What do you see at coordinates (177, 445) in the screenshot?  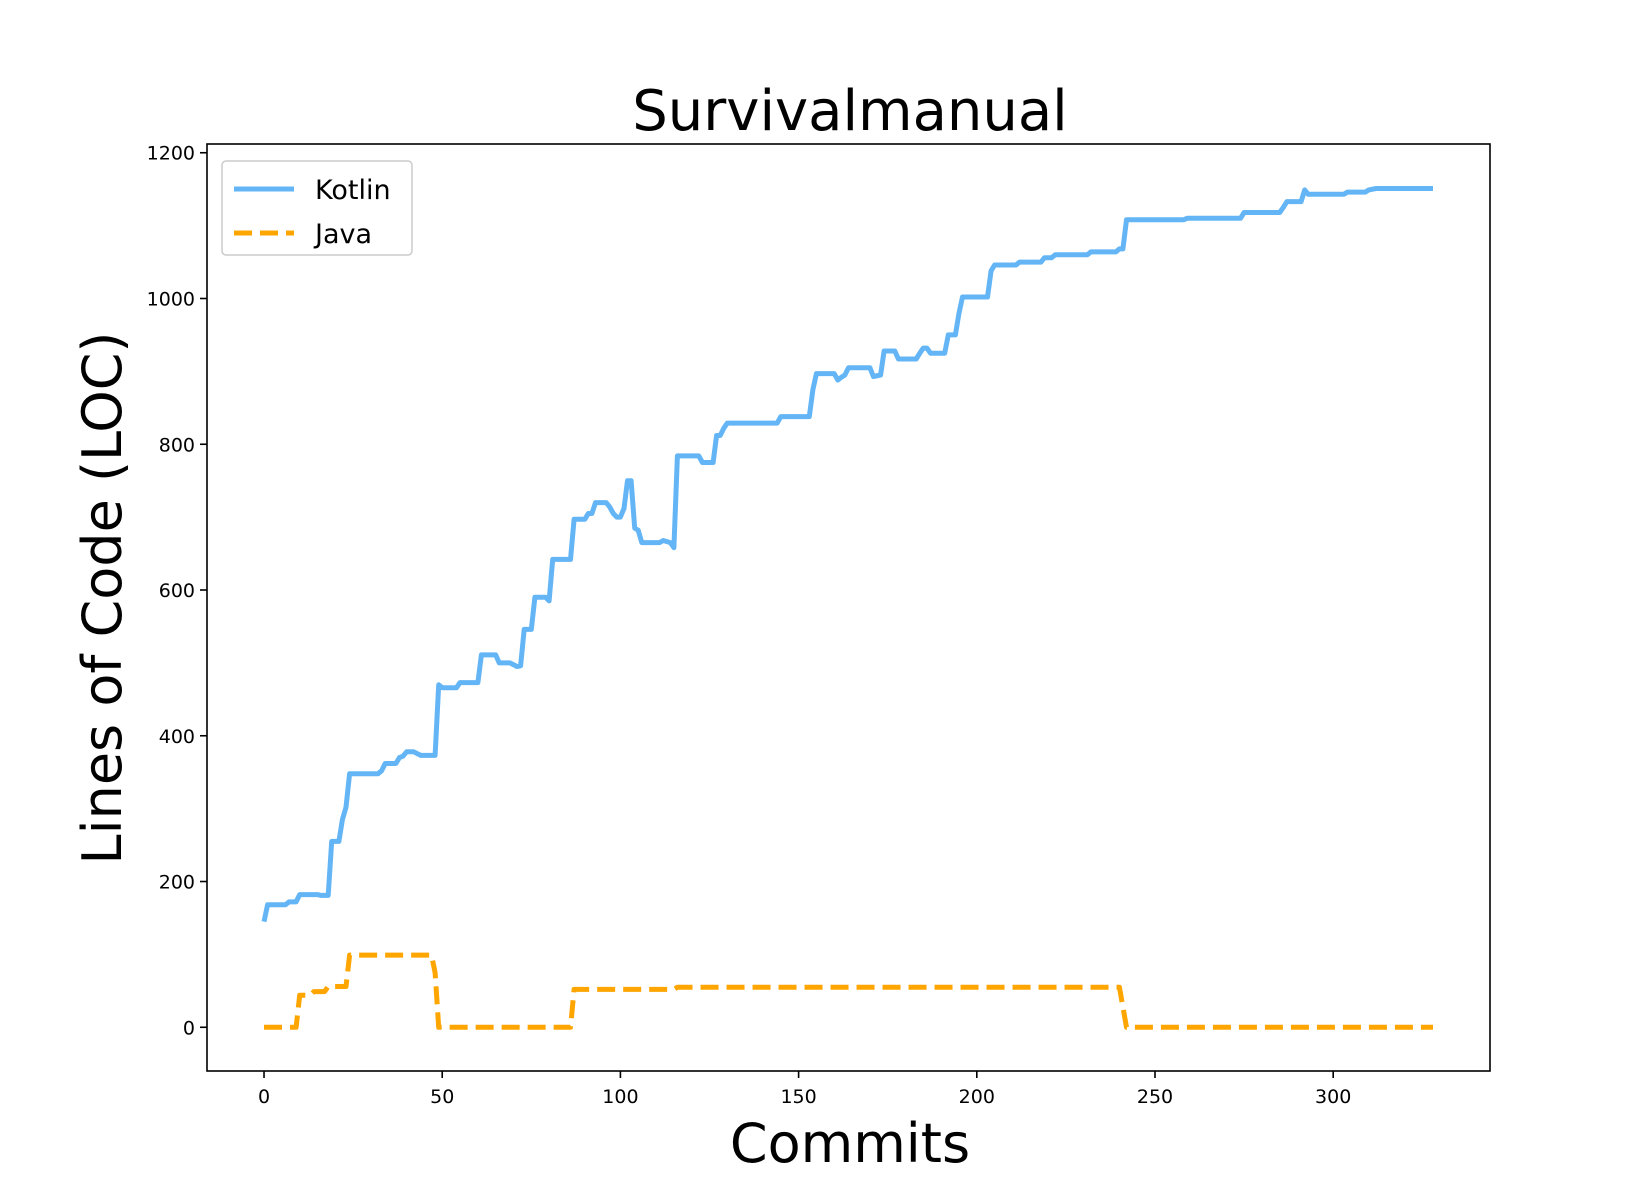 I see `y-tick-label: 800` at bounding box center [177, 445].